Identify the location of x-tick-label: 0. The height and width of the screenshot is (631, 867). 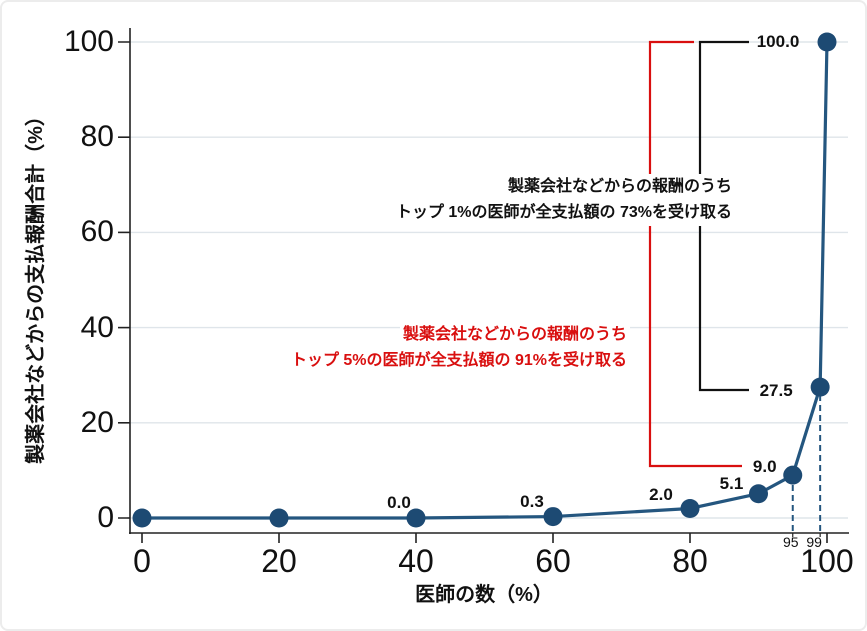
(142, 561).